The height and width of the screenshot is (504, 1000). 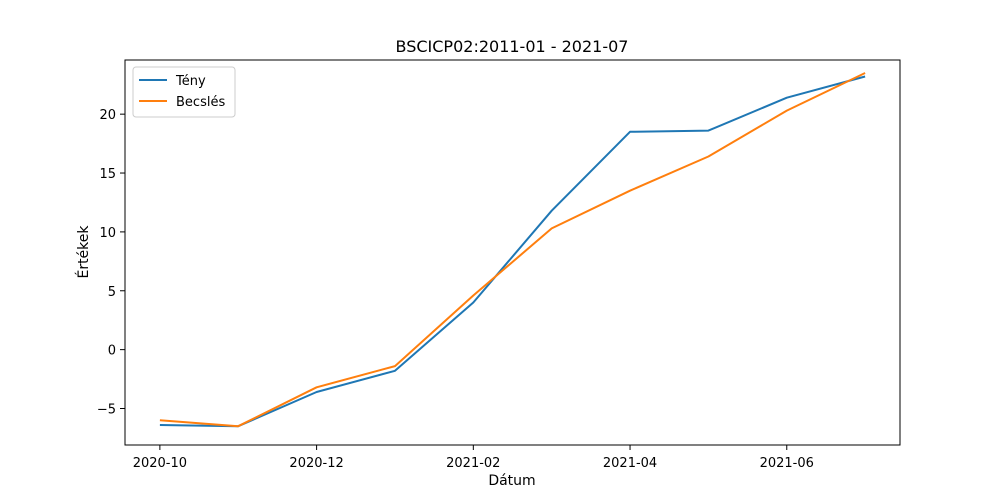 What do you see at coordinates (316, 463) in the screenshot?
I see `x-tick-label: 2020-12` at bounding box center [316, 463].